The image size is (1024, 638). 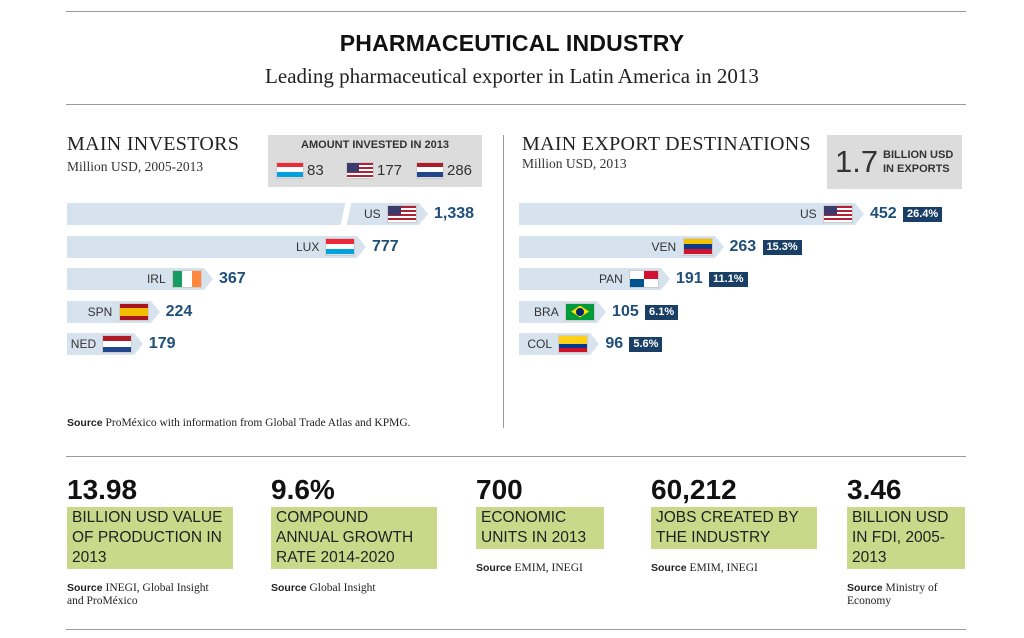 What do you see at coordinates (666, 144) in the screenshot?
I see `exports-title: MAIN EXPORT DESTINATIONS` at bounding box center [666, 144].